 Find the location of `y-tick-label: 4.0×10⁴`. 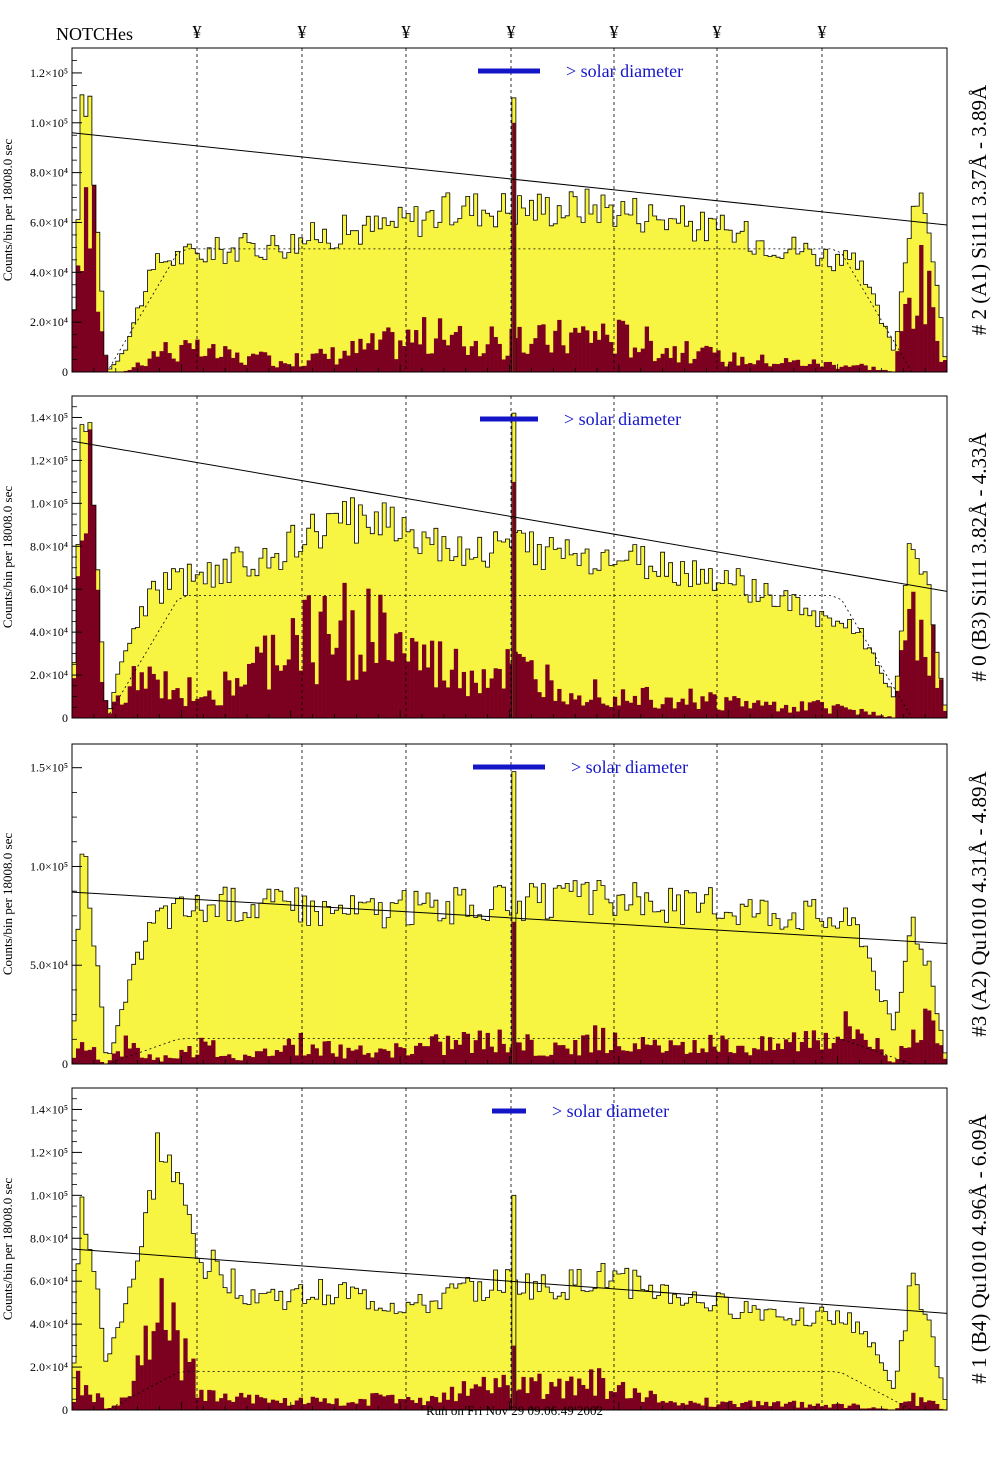

y-tick-label: 4.0×10⁴ is located at coordinates (49, 1324).